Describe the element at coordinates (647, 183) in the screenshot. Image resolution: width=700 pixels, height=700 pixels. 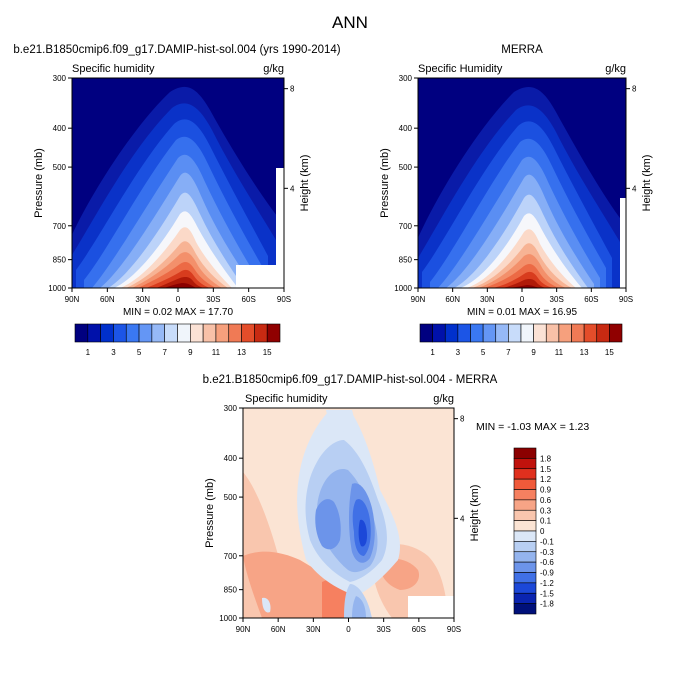
I see `obs-right-axis-title: Height (km)` at that location.